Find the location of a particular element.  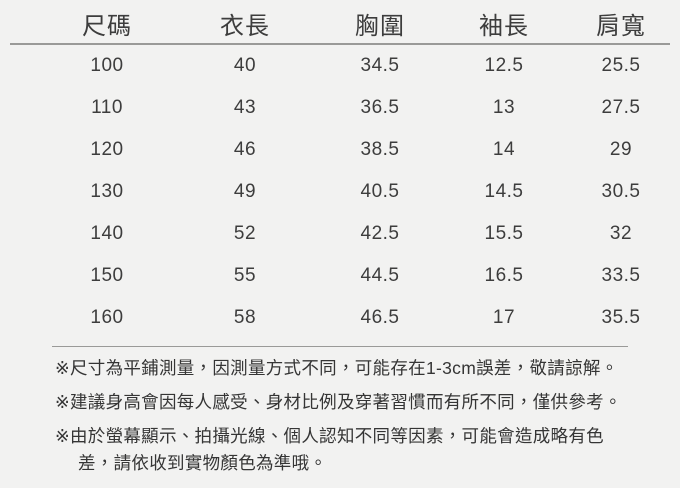

cell-garment-length: 52 is located at coordinates (245, 233).